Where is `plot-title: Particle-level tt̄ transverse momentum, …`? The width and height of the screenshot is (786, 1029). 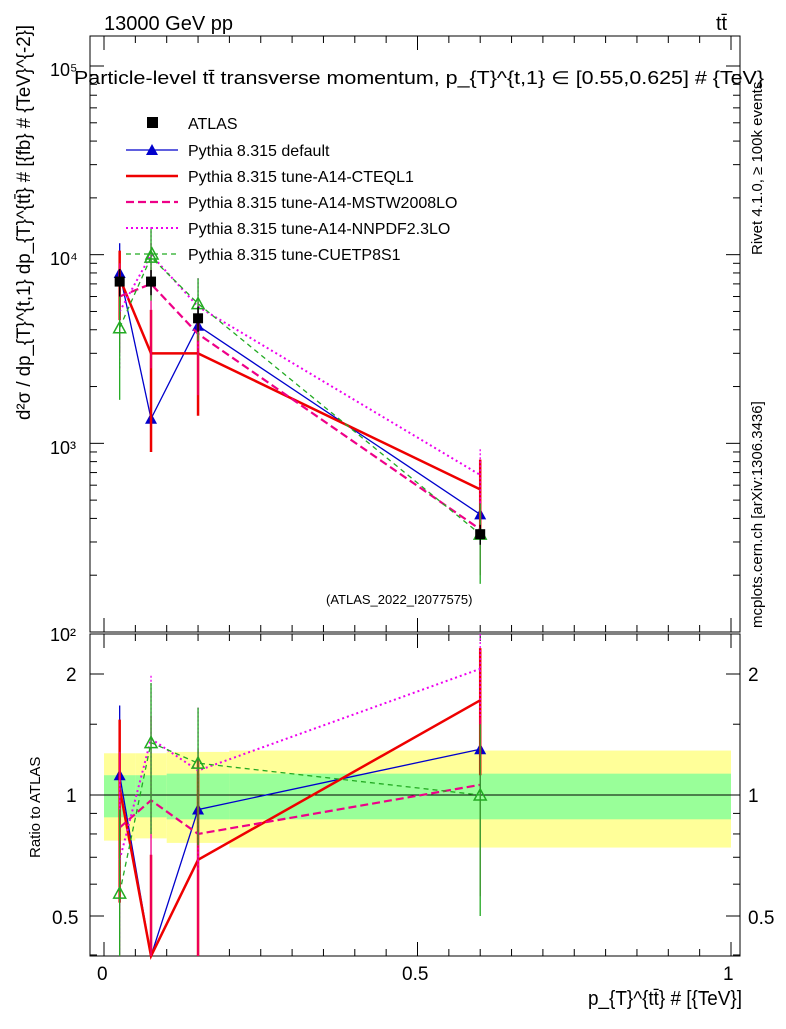 plot-title: Particle-level tt̄ transverse momentum, … is located at coordinates (419, 78).